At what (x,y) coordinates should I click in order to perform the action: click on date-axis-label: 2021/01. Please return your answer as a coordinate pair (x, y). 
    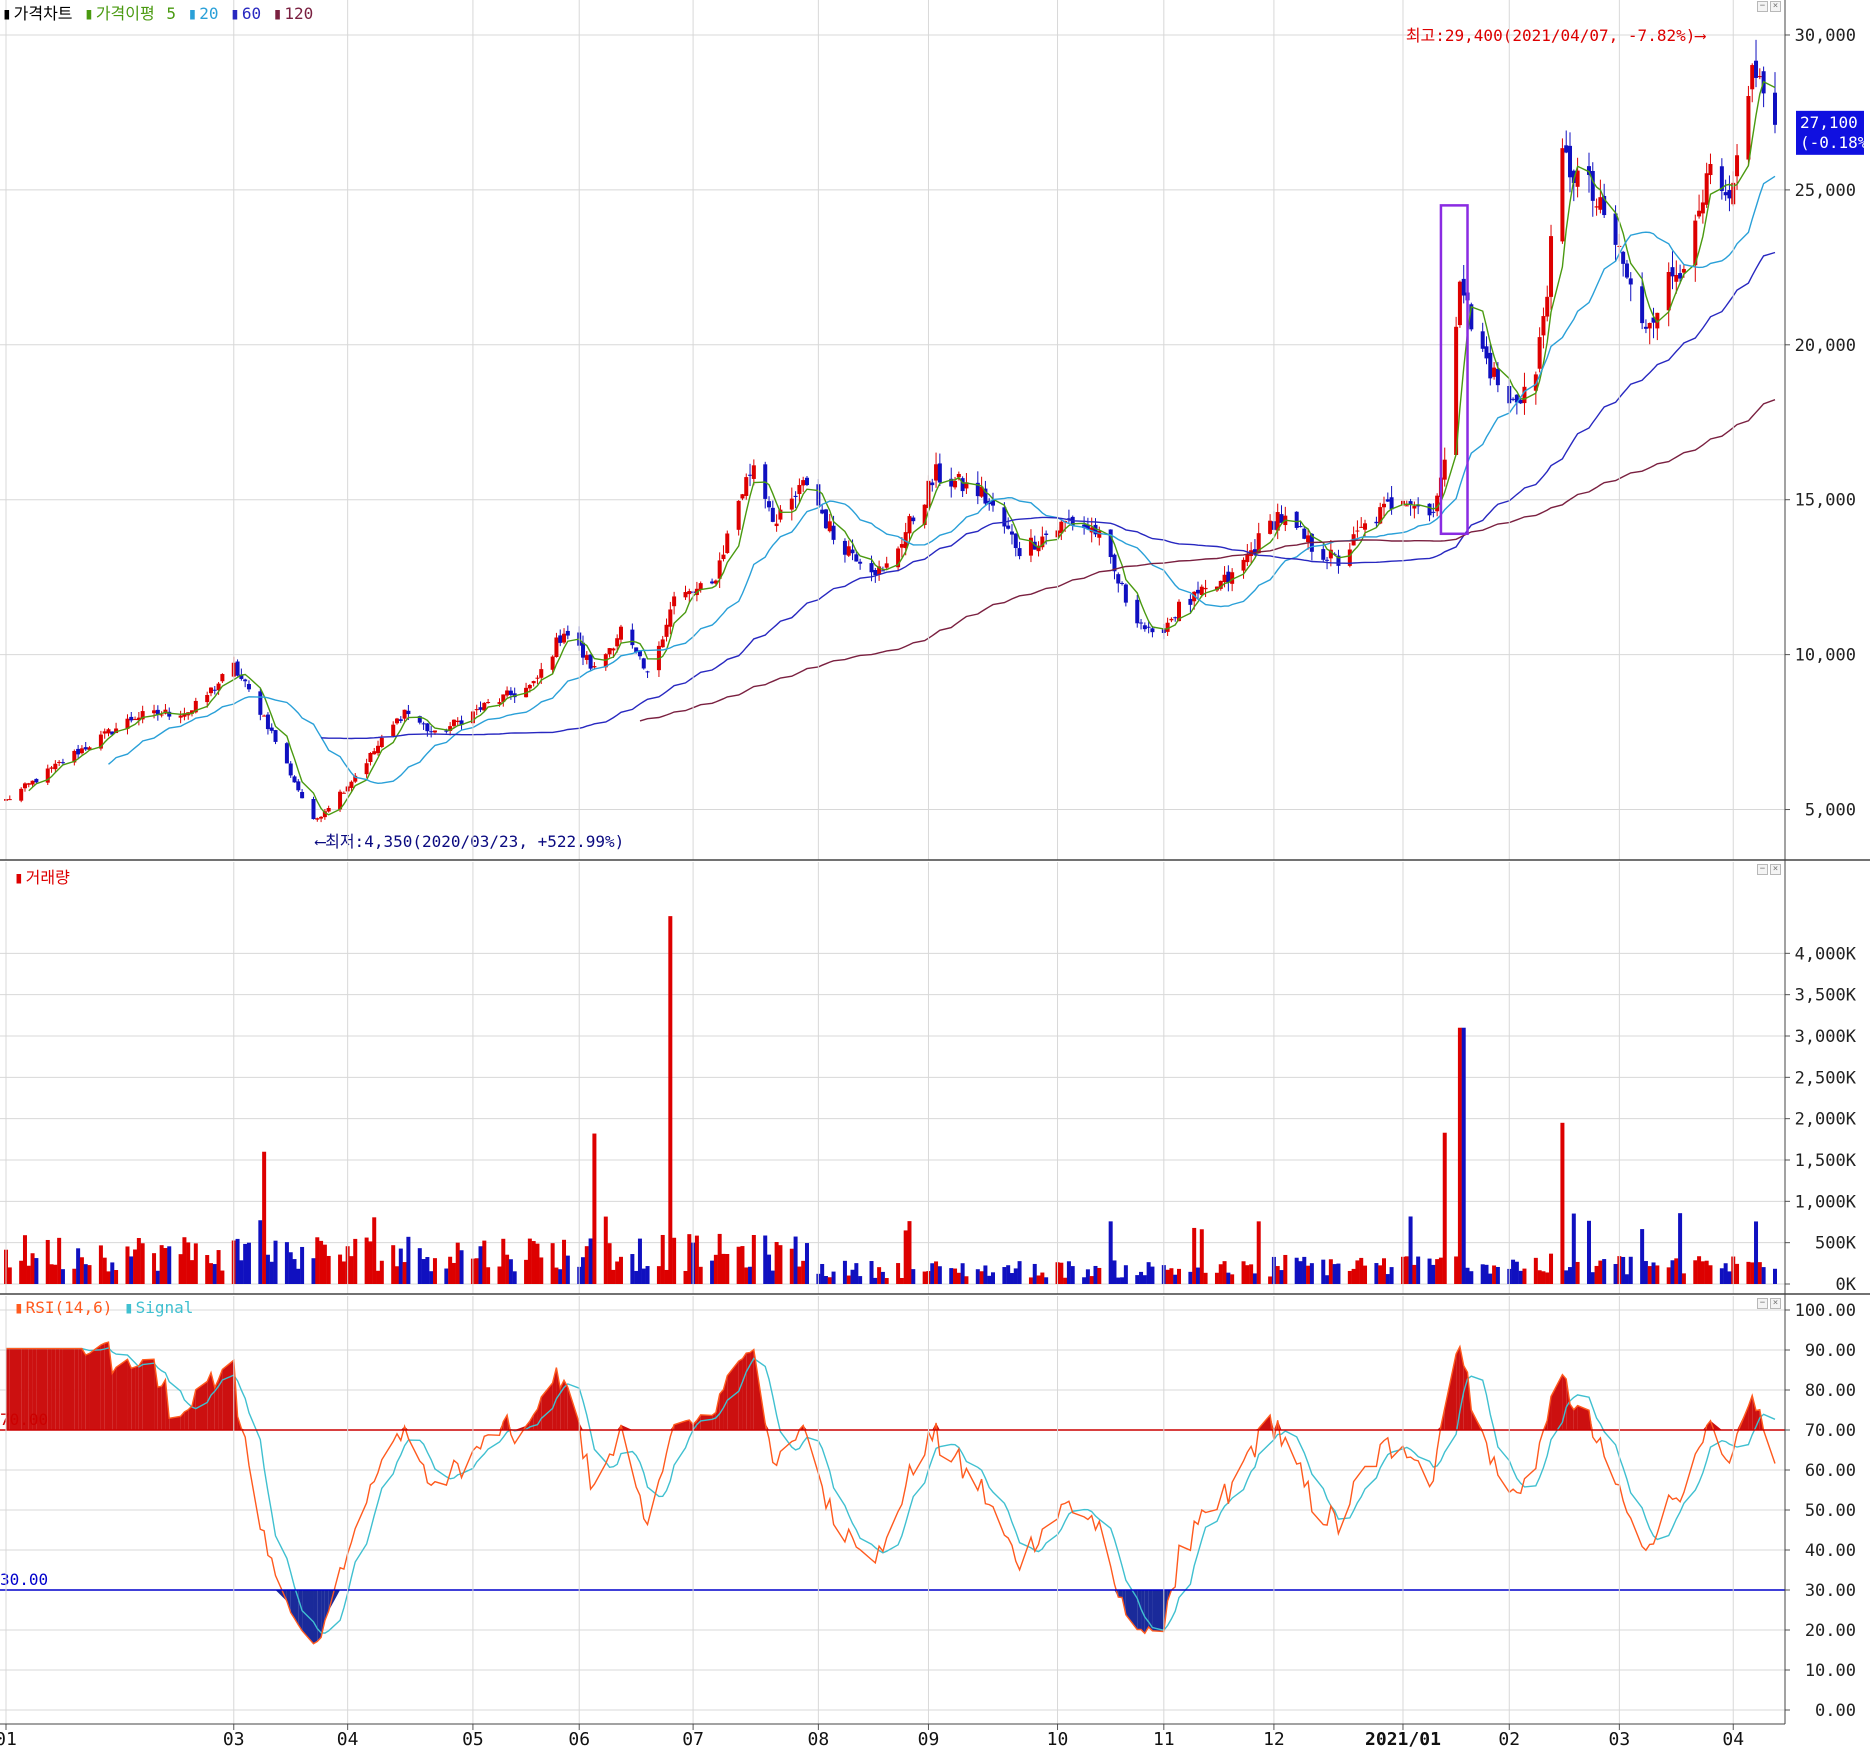
    Looking at the image, I should click on (1403, 1739).